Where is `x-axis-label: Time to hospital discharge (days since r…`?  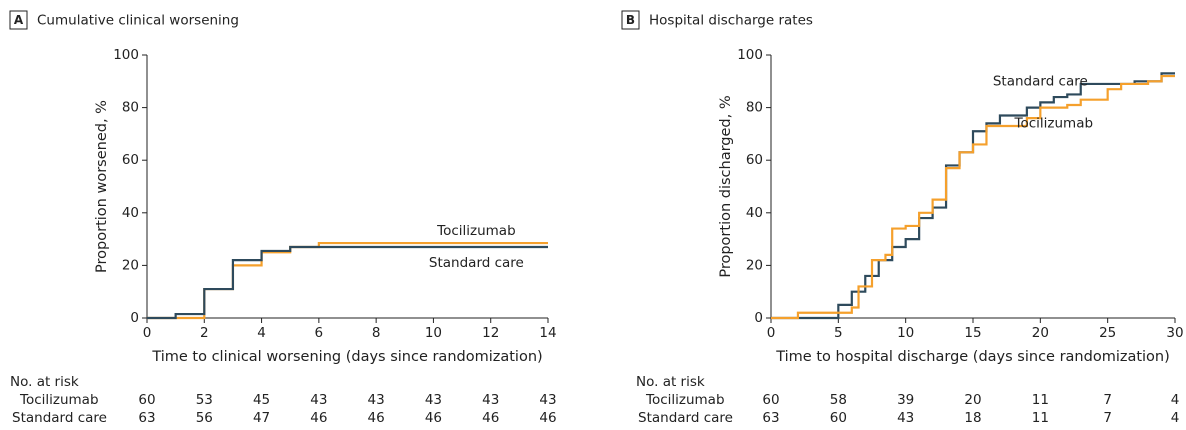
x-axis-label: Time to hospital discharge (days since r… is located at coordinates (972, 357).